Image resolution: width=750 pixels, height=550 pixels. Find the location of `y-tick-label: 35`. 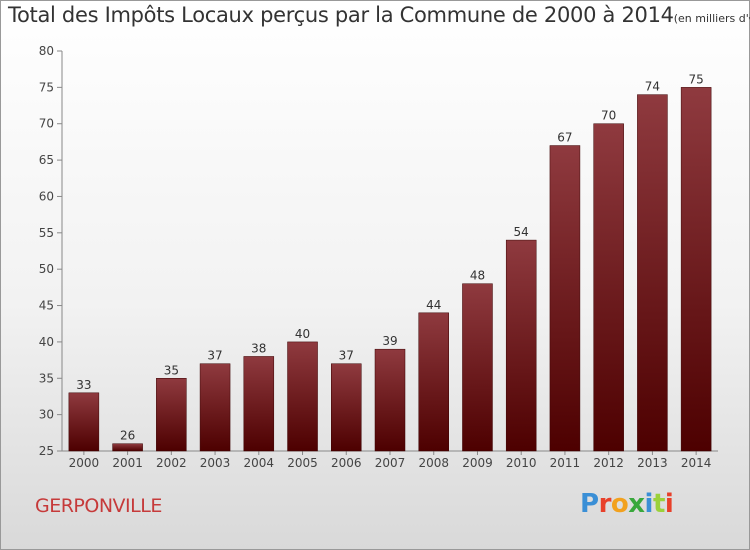

y-tick-label: 35 is located at coordinates (46, 378).